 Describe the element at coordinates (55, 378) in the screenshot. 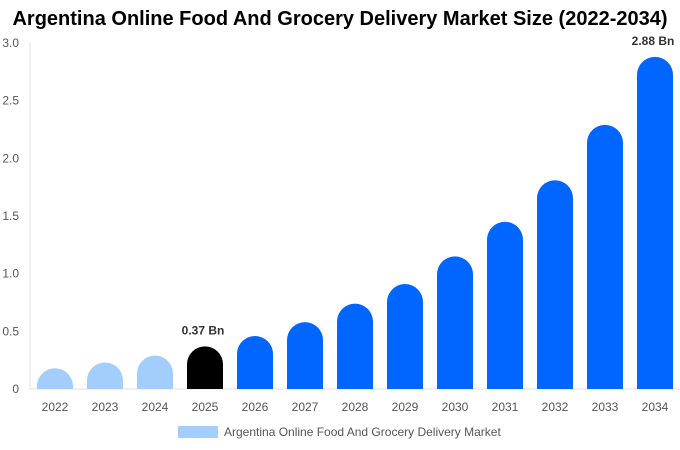

I see `bar-2022` at that location.